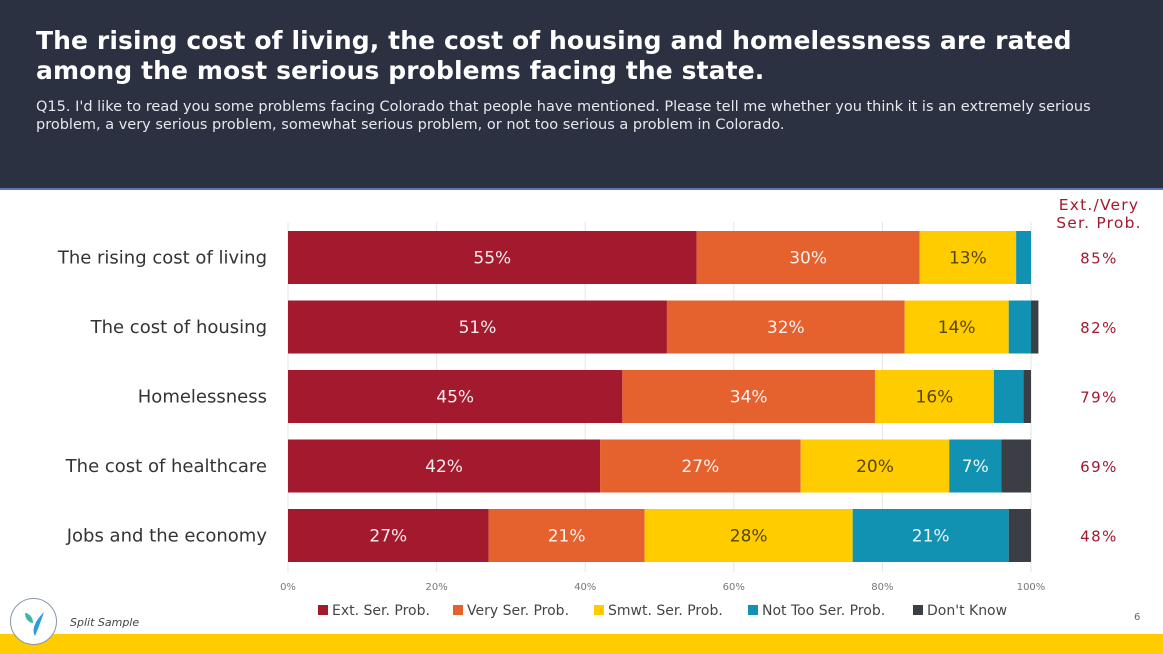  What do you see at coordinates (1099, 223) in the screenshot?
I see `summary-header: Ser. Prob.` at bounding box center [1099, 223].